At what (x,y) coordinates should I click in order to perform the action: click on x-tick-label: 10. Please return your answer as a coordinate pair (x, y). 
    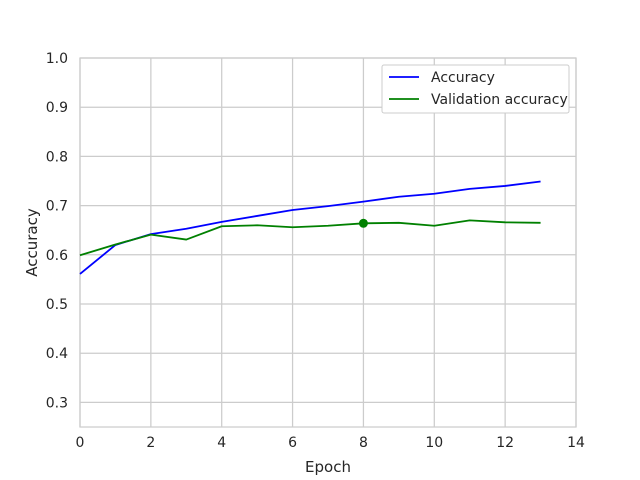
    Looking at the image, I should click on (434, 443).